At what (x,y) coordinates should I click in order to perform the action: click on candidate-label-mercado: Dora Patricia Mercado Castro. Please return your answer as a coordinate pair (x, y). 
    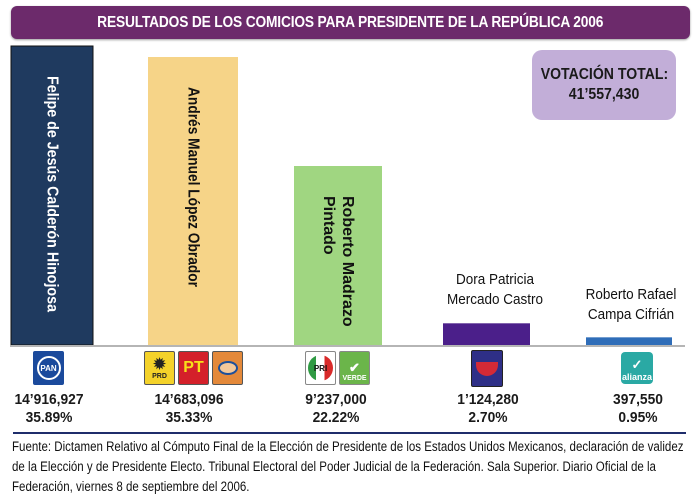
    Looking at the image, I should click on (495, 290).